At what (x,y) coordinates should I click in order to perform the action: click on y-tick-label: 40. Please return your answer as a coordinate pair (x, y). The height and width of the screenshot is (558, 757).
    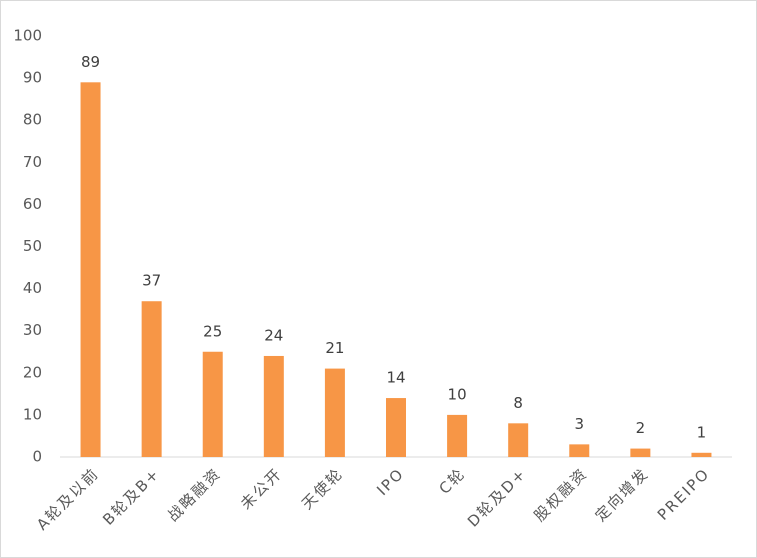
    Looking at the image, I should click on (32, 288).